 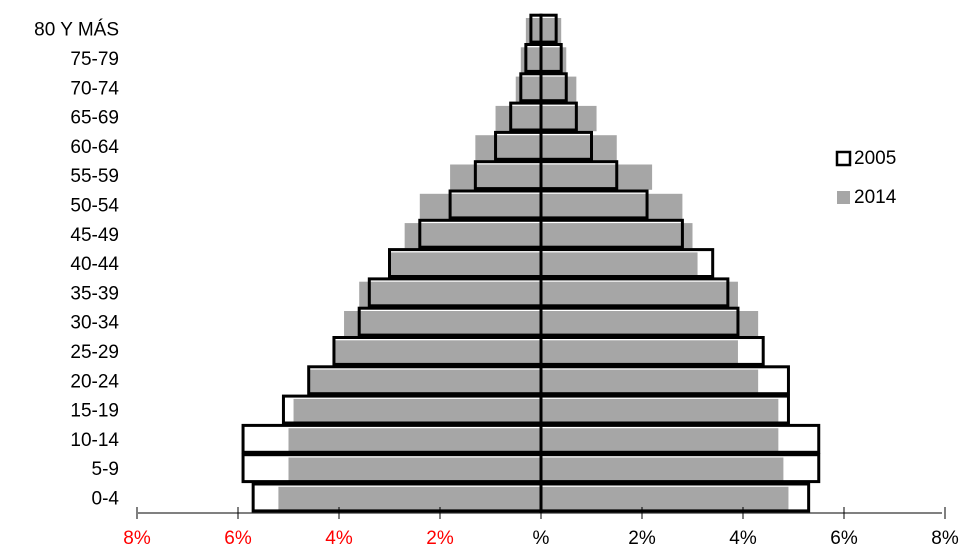 I want to click on y-tick-label: 15-19, so click(x=94, y=411).